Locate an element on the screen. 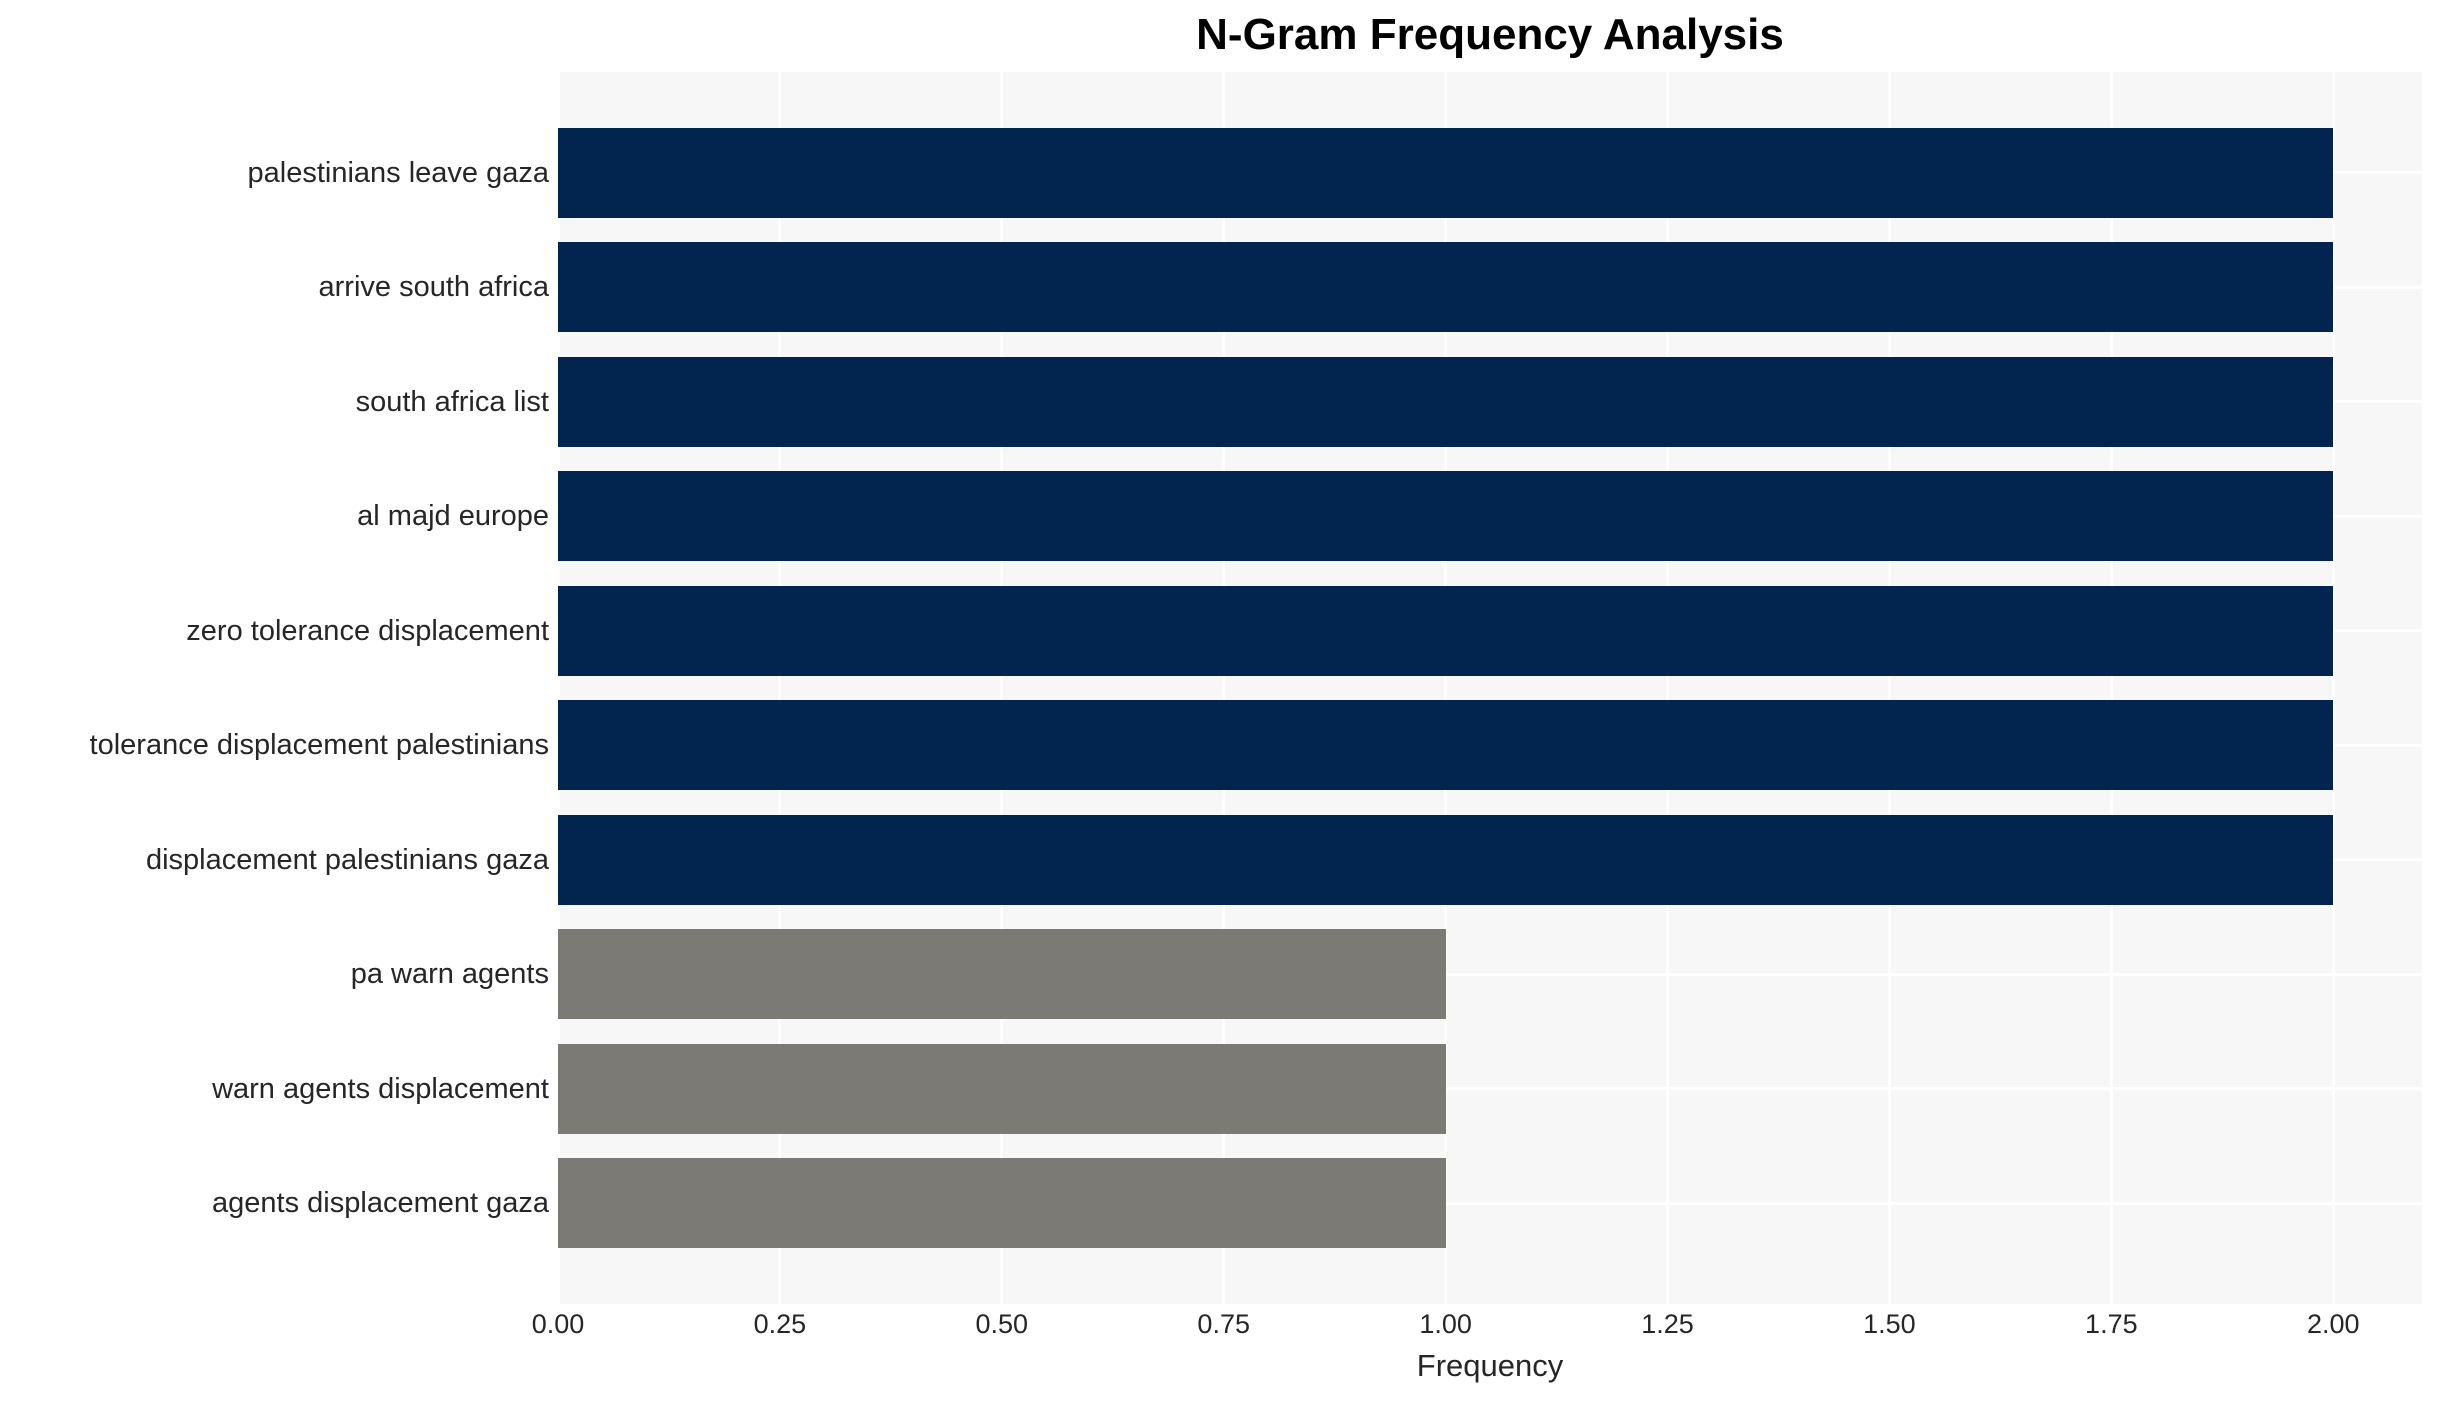 This screenshot has height=1402, width=2438. y-axis-label: zero tolerance displacement is located at coordinates (367, 630).